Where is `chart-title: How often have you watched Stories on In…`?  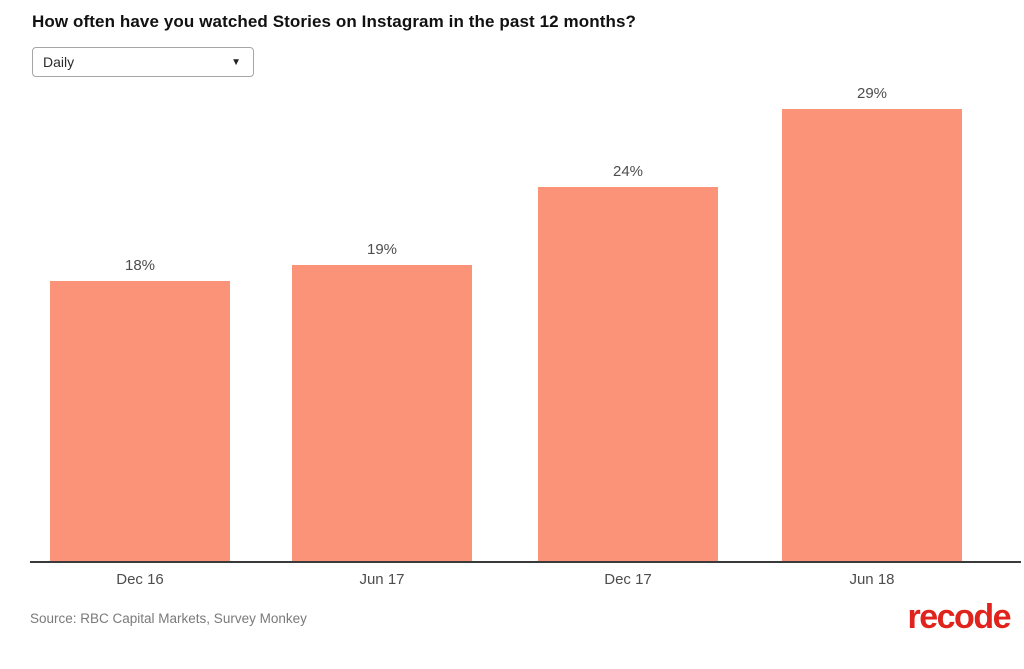 chart-title: How often have you watched Stories on In… is located at coordinates (334, 21).